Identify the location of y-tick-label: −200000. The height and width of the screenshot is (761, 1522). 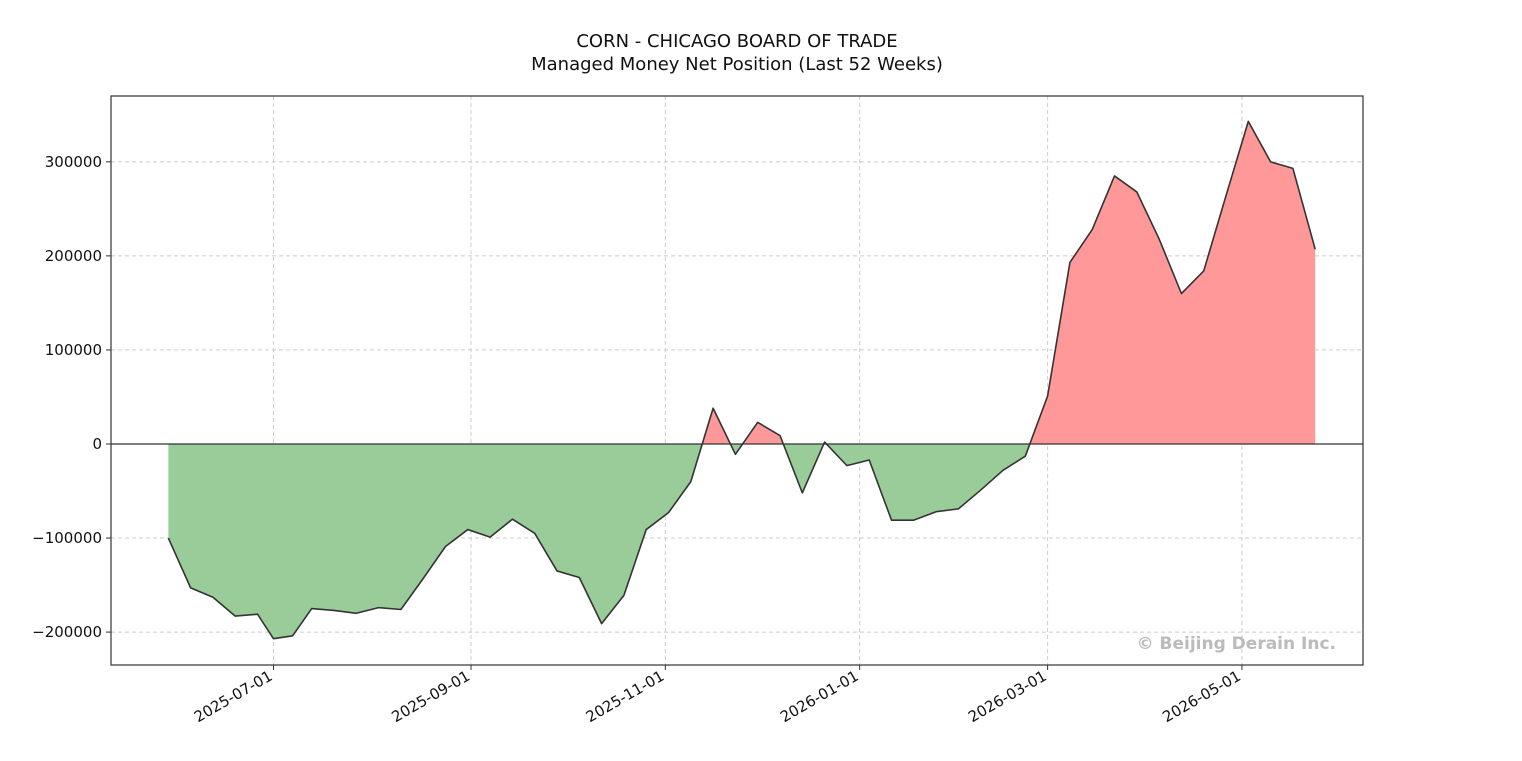
(67, 632).